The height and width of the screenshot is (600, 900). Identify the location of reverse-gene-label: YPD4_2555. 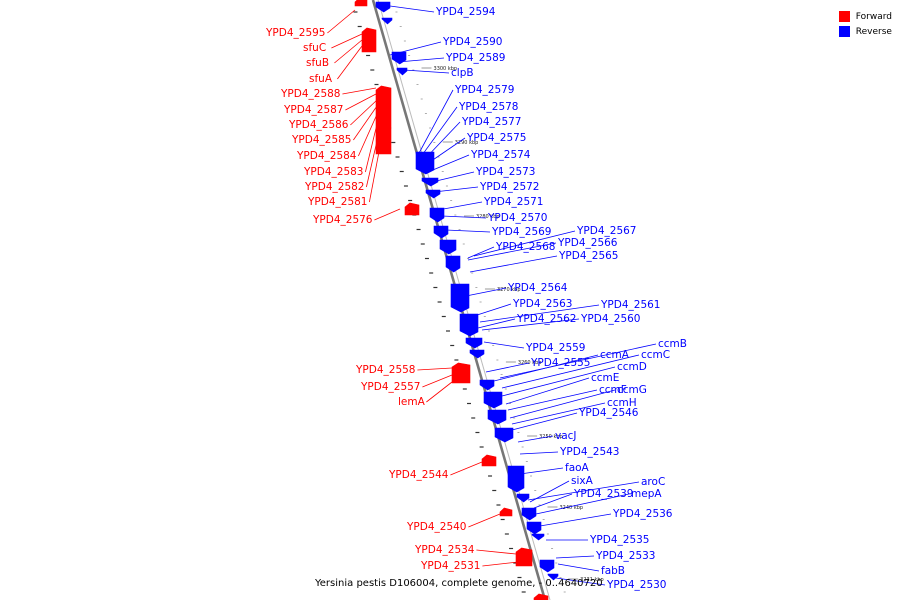
(560, 363).